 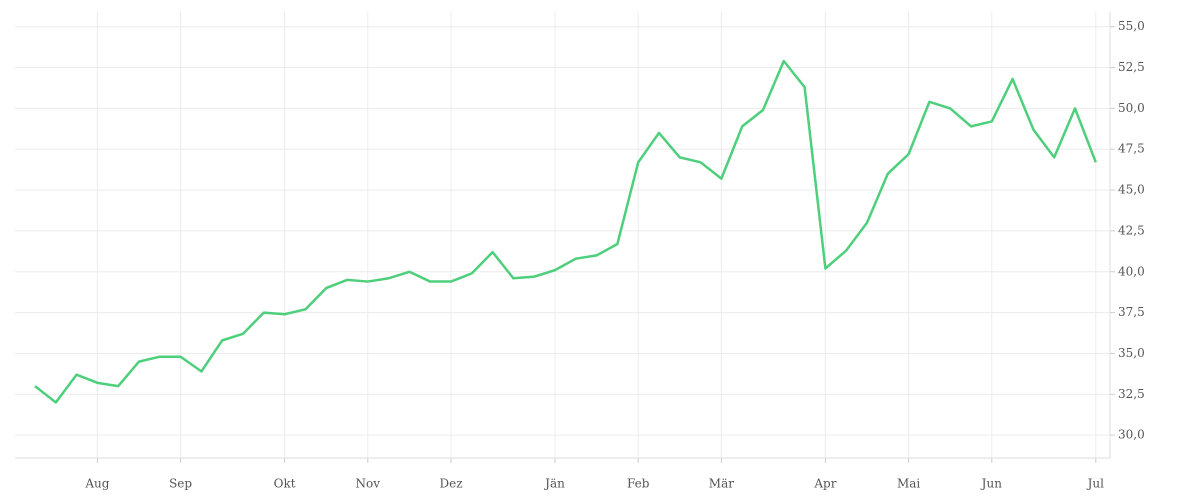 I want to click on x-tick-label: Dez, so click(x=450, y=484).